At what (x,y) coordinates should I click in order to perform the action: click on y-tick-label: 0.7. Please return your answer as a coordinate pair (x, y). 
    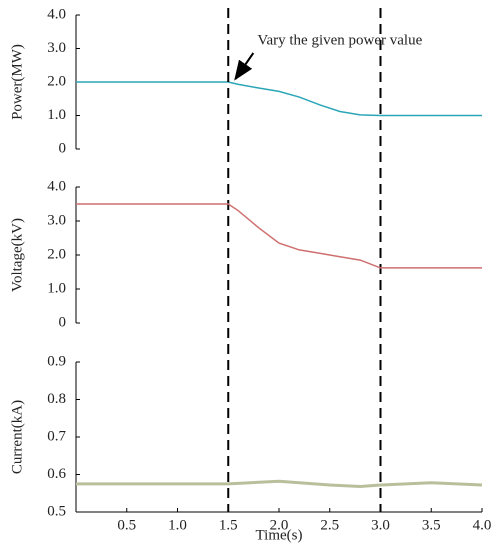
    Looking at the image, I should click on (56, 436).